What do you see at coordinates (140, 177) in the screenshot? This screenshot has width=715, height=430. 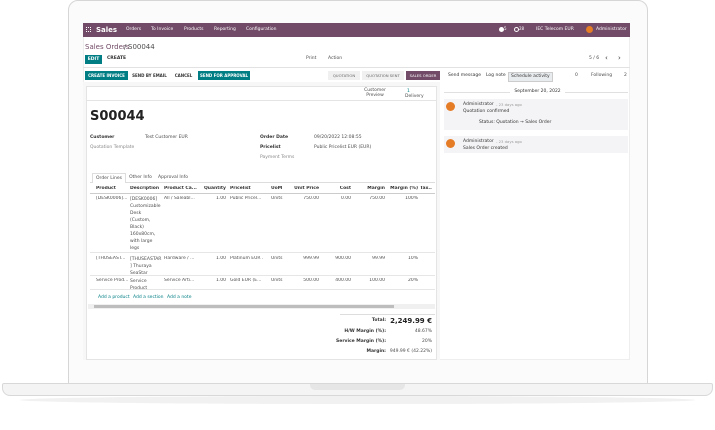 I see `tab: Other Info` at bounding box center [140, 177].